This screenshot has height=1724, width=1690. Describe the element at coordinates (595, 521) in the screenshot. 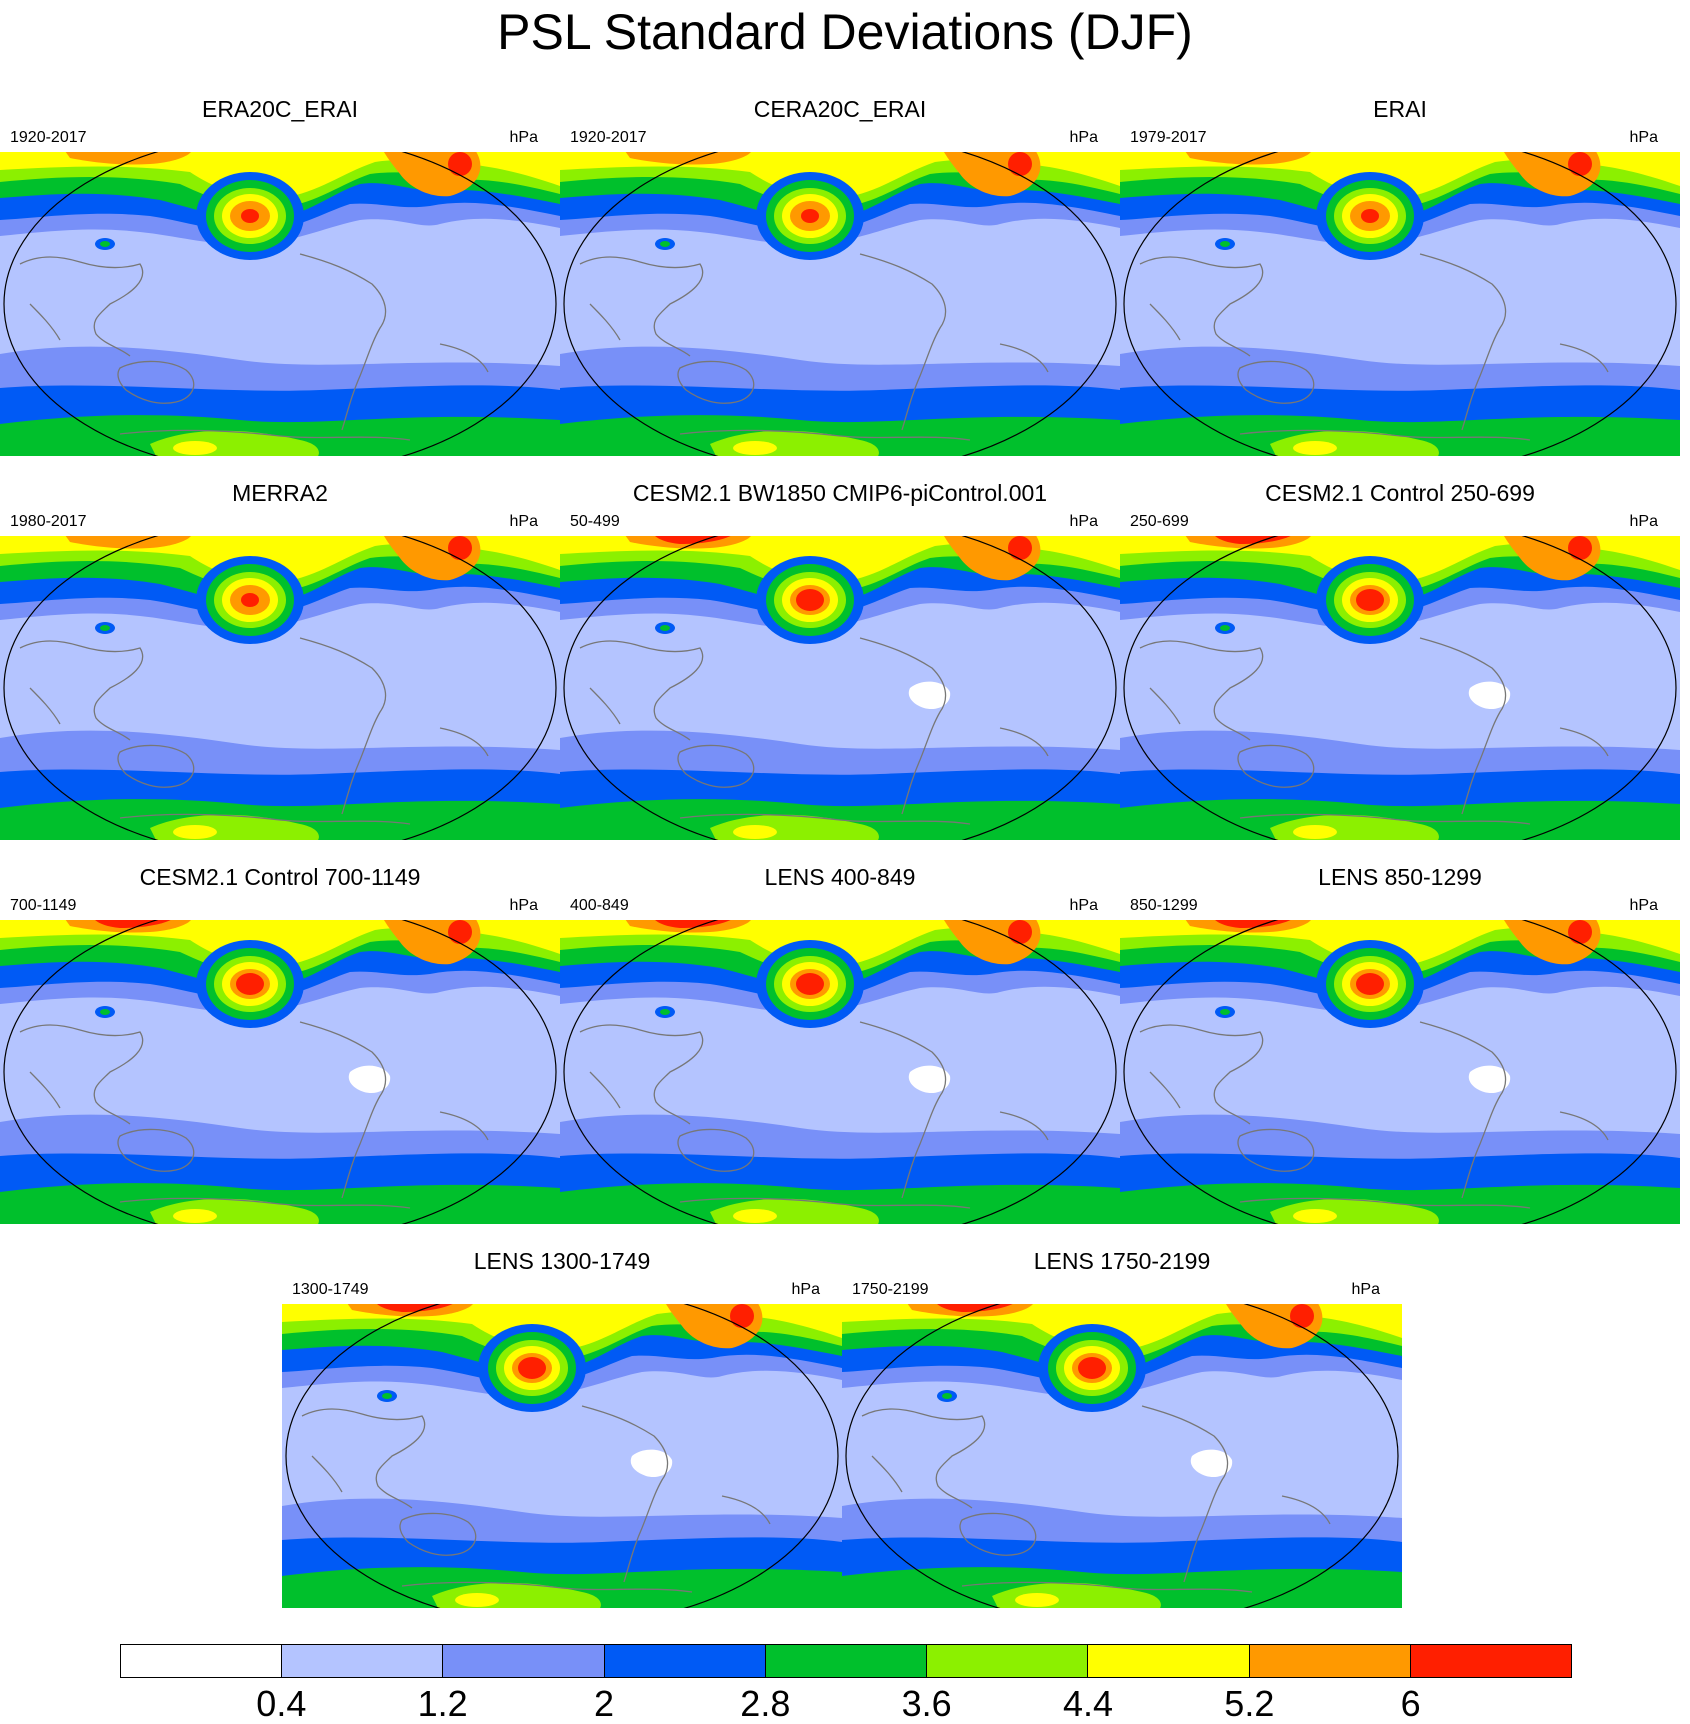

I see `panel-period: 50-499` at that location.